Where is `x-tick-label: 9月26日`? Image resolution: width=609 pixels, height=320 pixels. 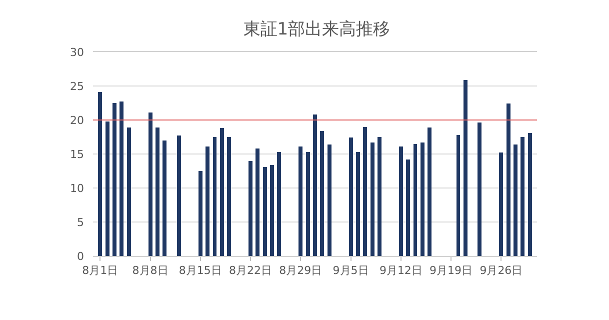 x-tick-label: 9月26日 is located at coordinates (501, 271).